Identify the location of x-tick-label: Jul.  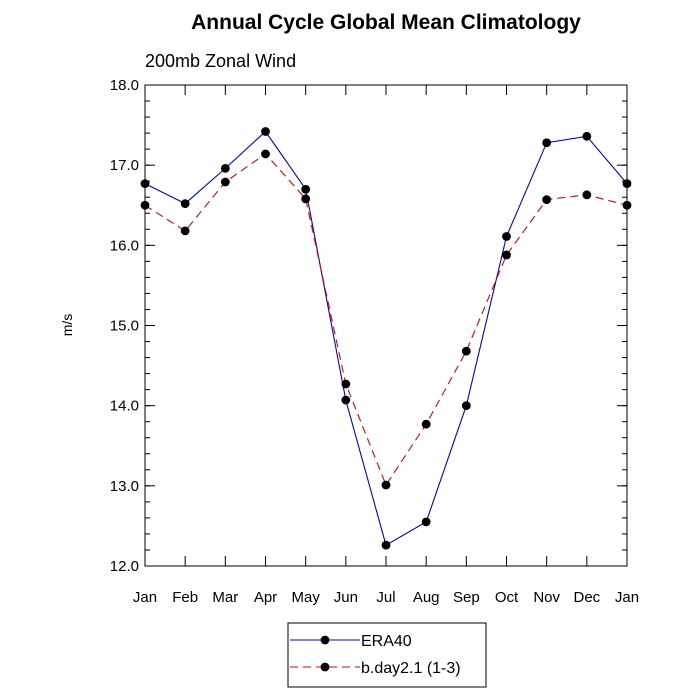
(385, 597).